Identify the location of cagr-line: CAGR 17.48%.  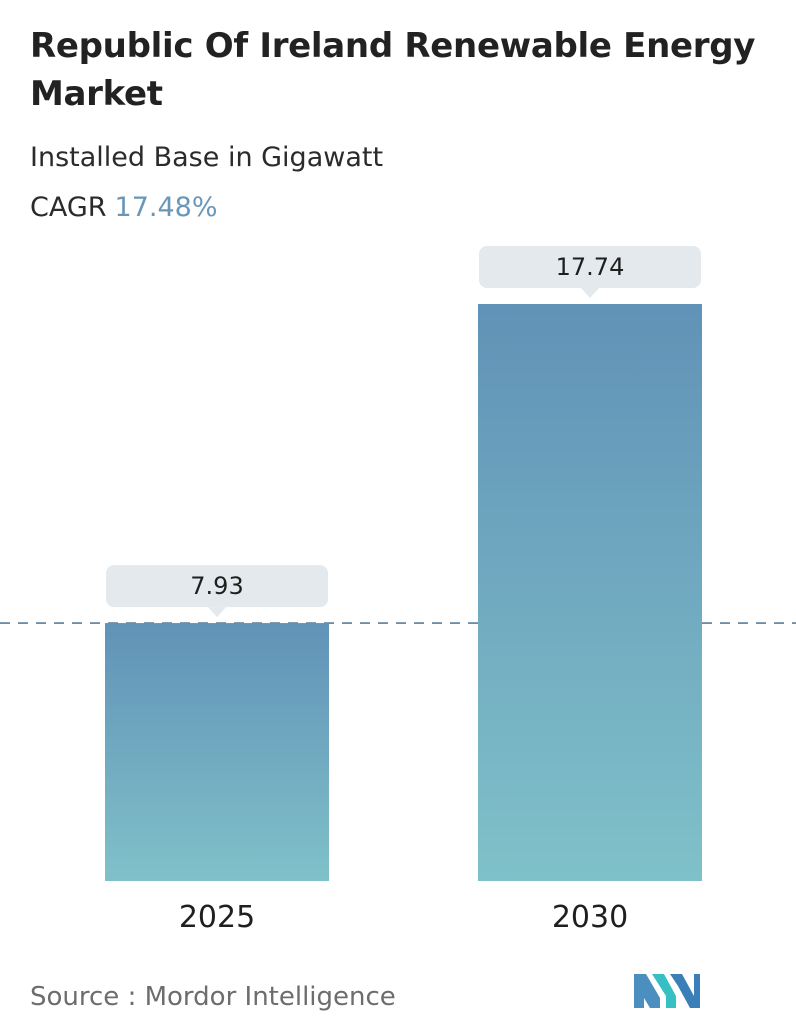
(123, 208).